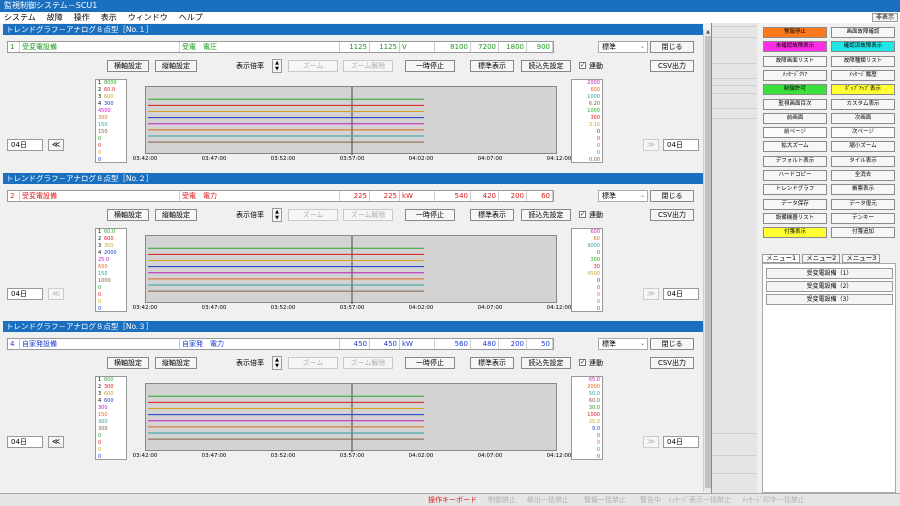 The width and height of the screenshot is (900, 506). Describe the element at coordinates (795, 104) in the screenshot. I see `command-button-10: 監視画面目次` at that location.